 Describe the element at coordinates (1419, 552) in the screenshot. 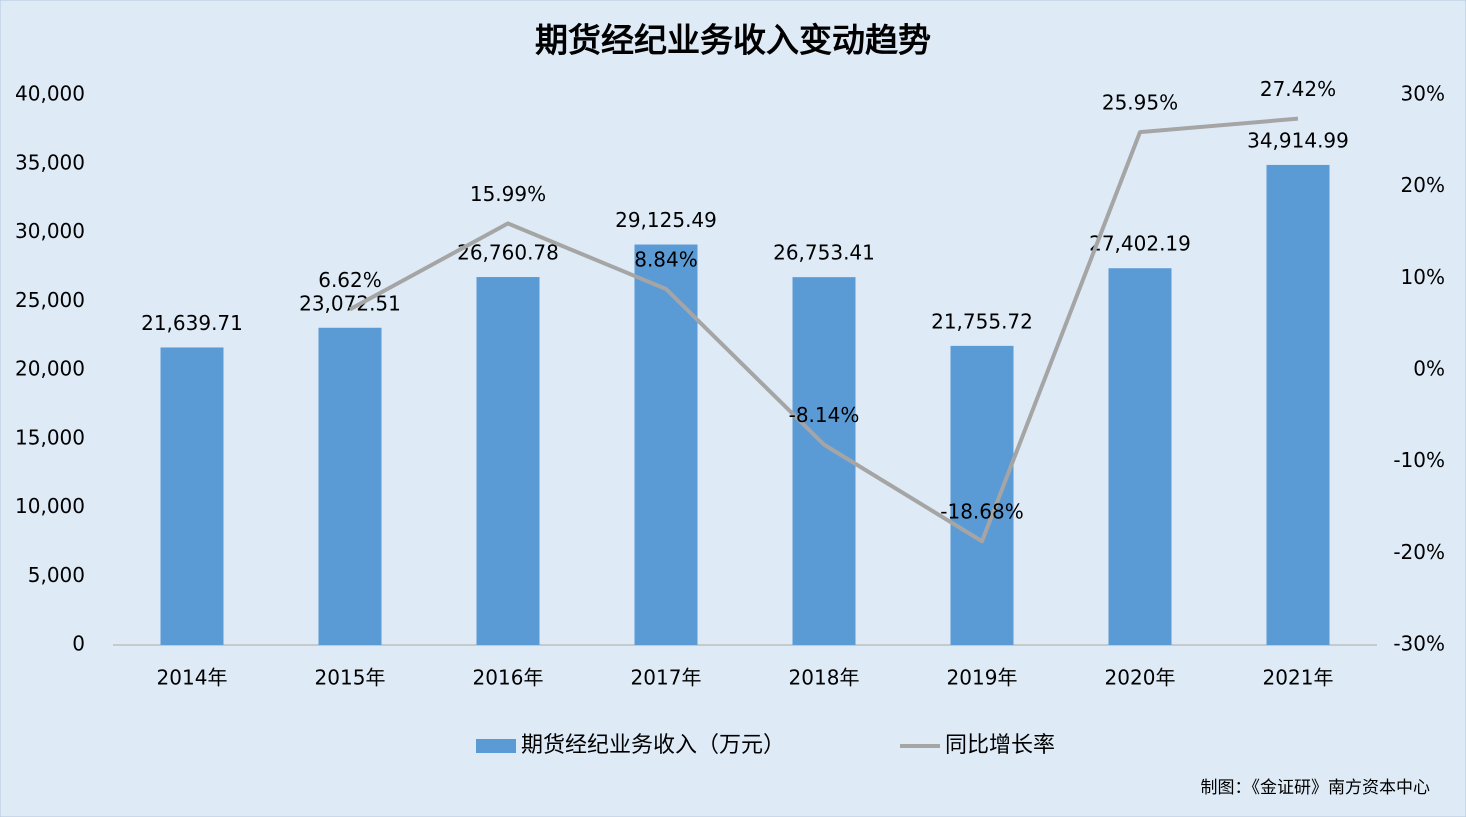

I see `y2-tick-label: -20%` at that location.